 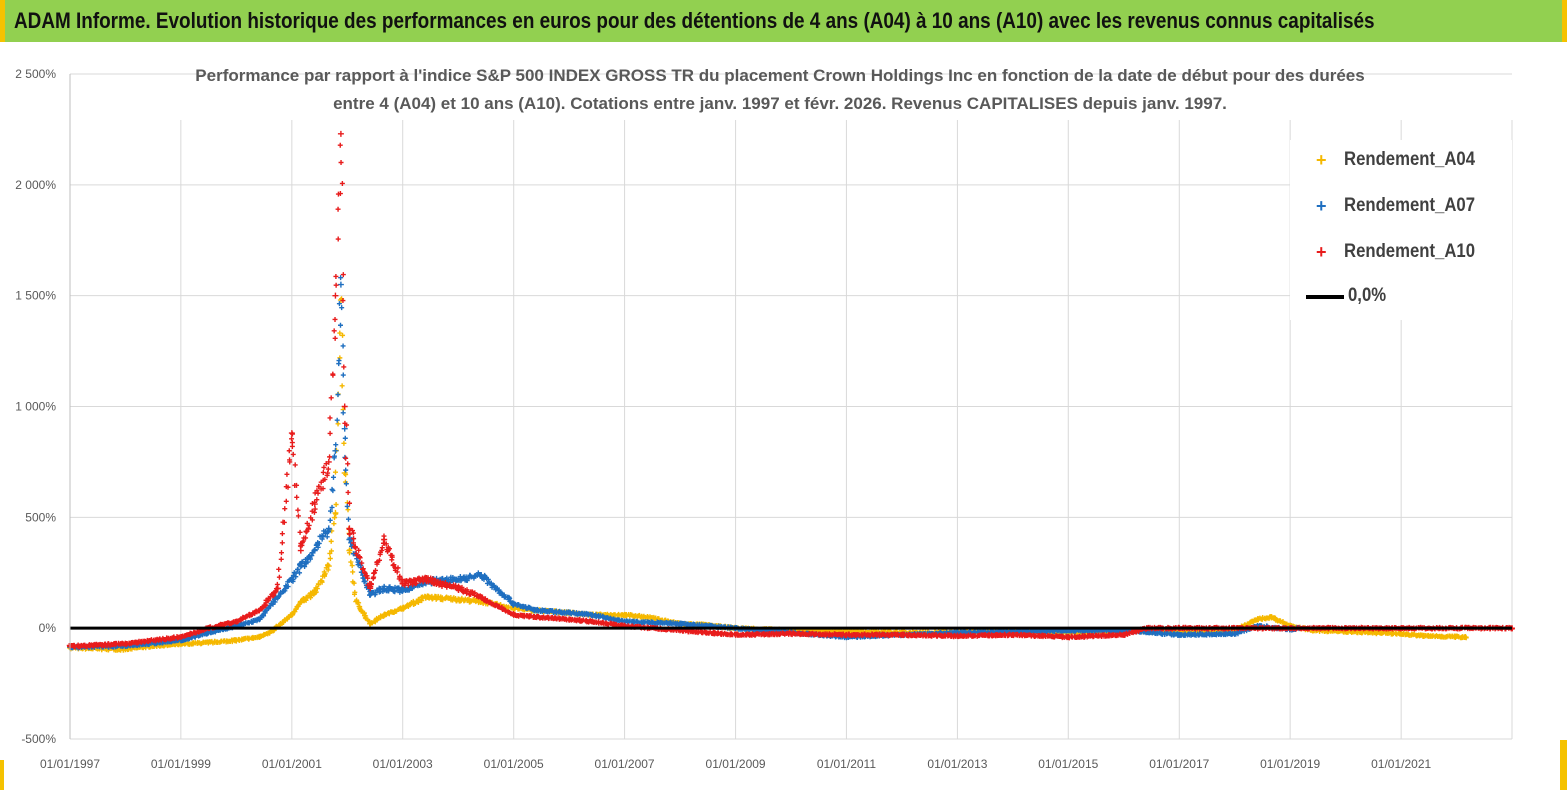 I want to click on corner-accent-top-right, so click(x=1564, y=21).